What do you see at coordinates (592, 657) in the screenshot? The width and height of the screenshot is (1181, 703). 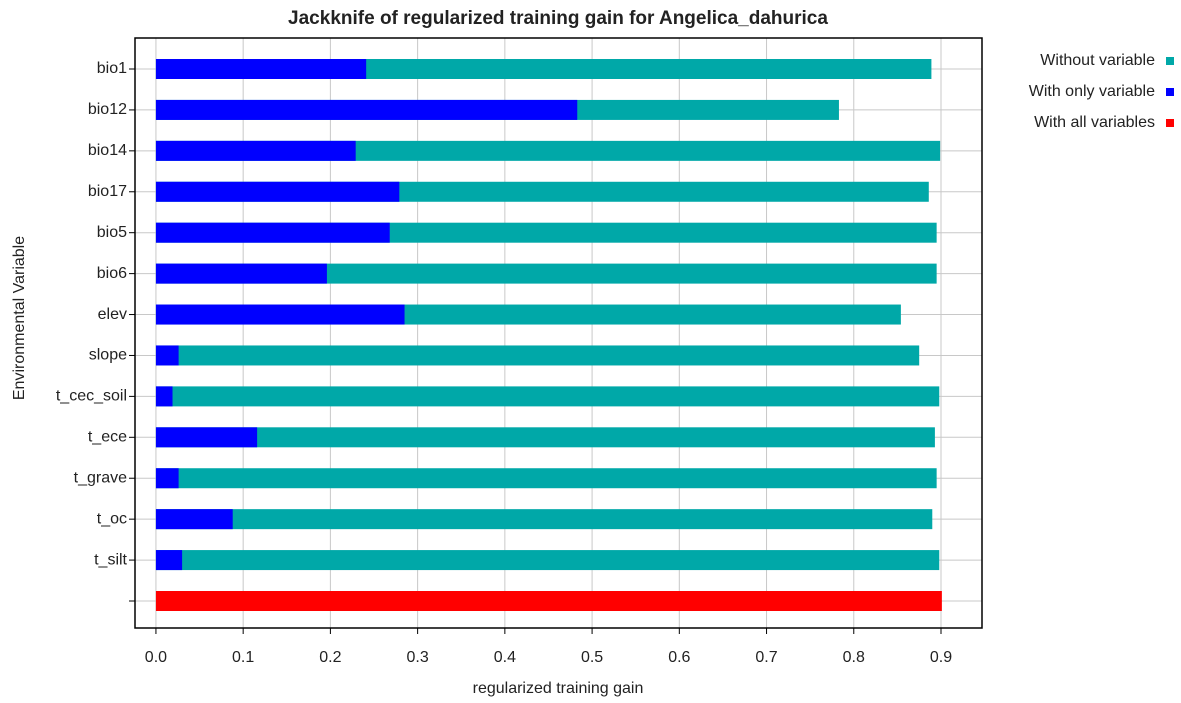 I see `x-tick-label: 0.5` at bounding box center [592, 657].